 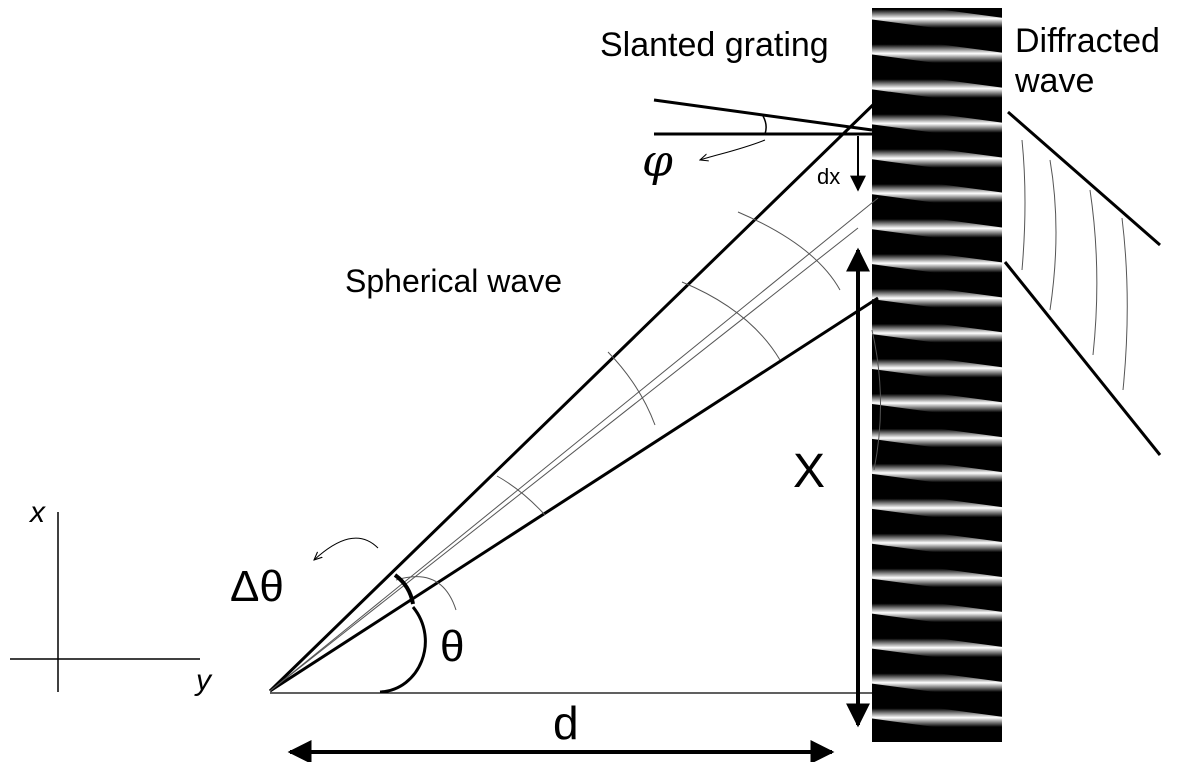 I want to click on diffracted-wave-label-line2: wave, so click(x=1055, y=81).